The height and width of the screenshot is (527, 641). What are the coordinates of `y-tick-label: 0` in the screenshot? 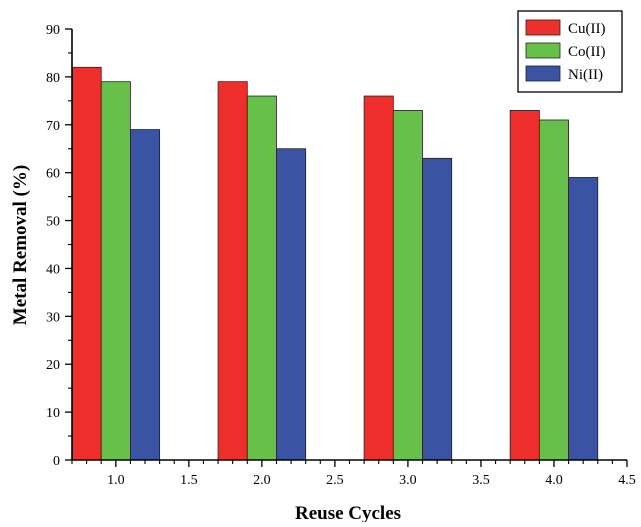 It's located at (56, 461).